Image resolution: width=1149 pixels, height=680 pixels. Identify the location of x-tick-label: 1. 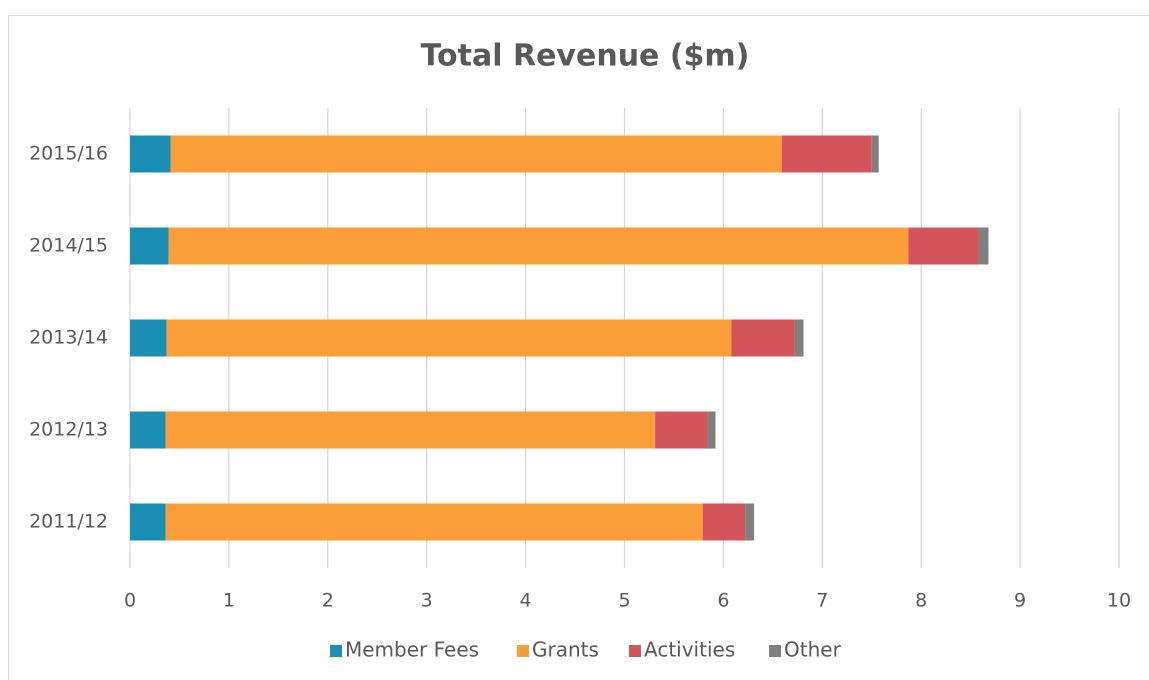
(229, 601).